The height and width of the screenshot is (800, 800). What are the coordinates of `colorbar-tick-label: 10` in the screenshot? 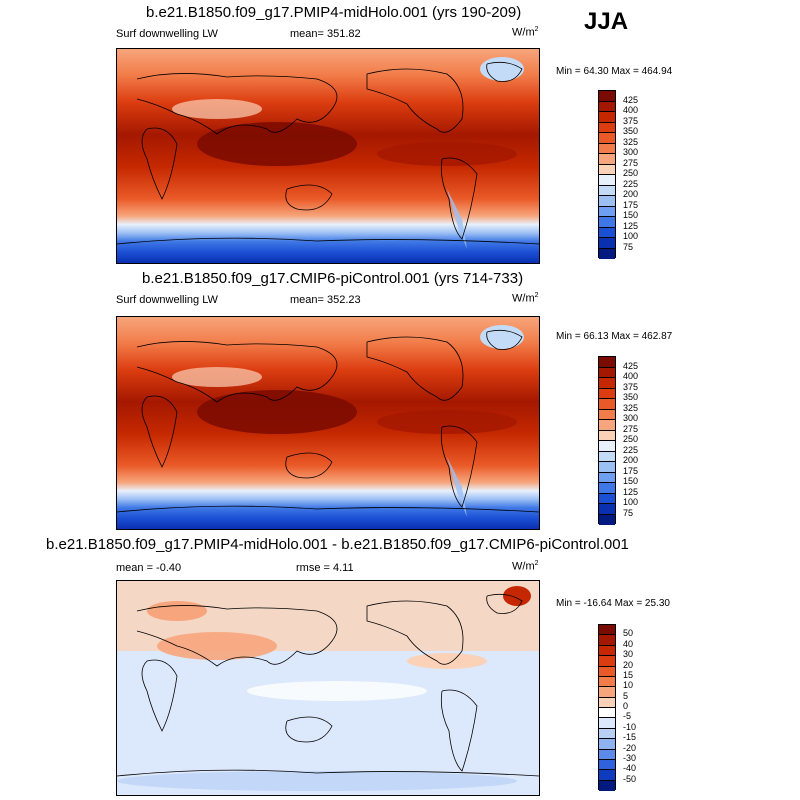 It's located at (628, 685).